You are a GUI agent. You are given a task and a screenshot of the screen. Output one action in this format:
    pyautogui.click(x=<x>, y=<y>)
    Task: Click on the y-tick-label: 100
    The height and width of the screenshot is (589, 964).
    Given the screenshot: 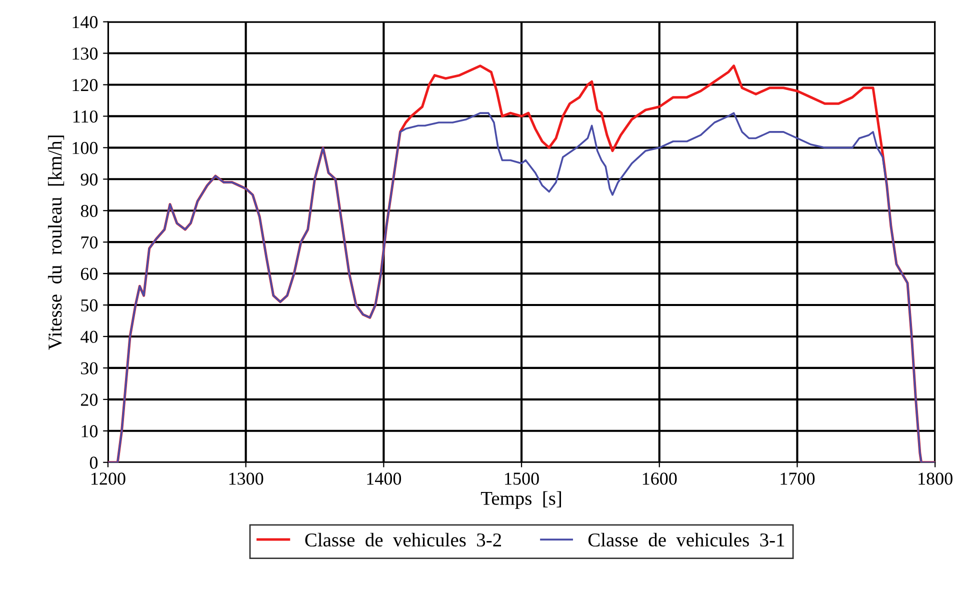 What is the action you would take?
    pyautogui.click(x=85, y=148)
    